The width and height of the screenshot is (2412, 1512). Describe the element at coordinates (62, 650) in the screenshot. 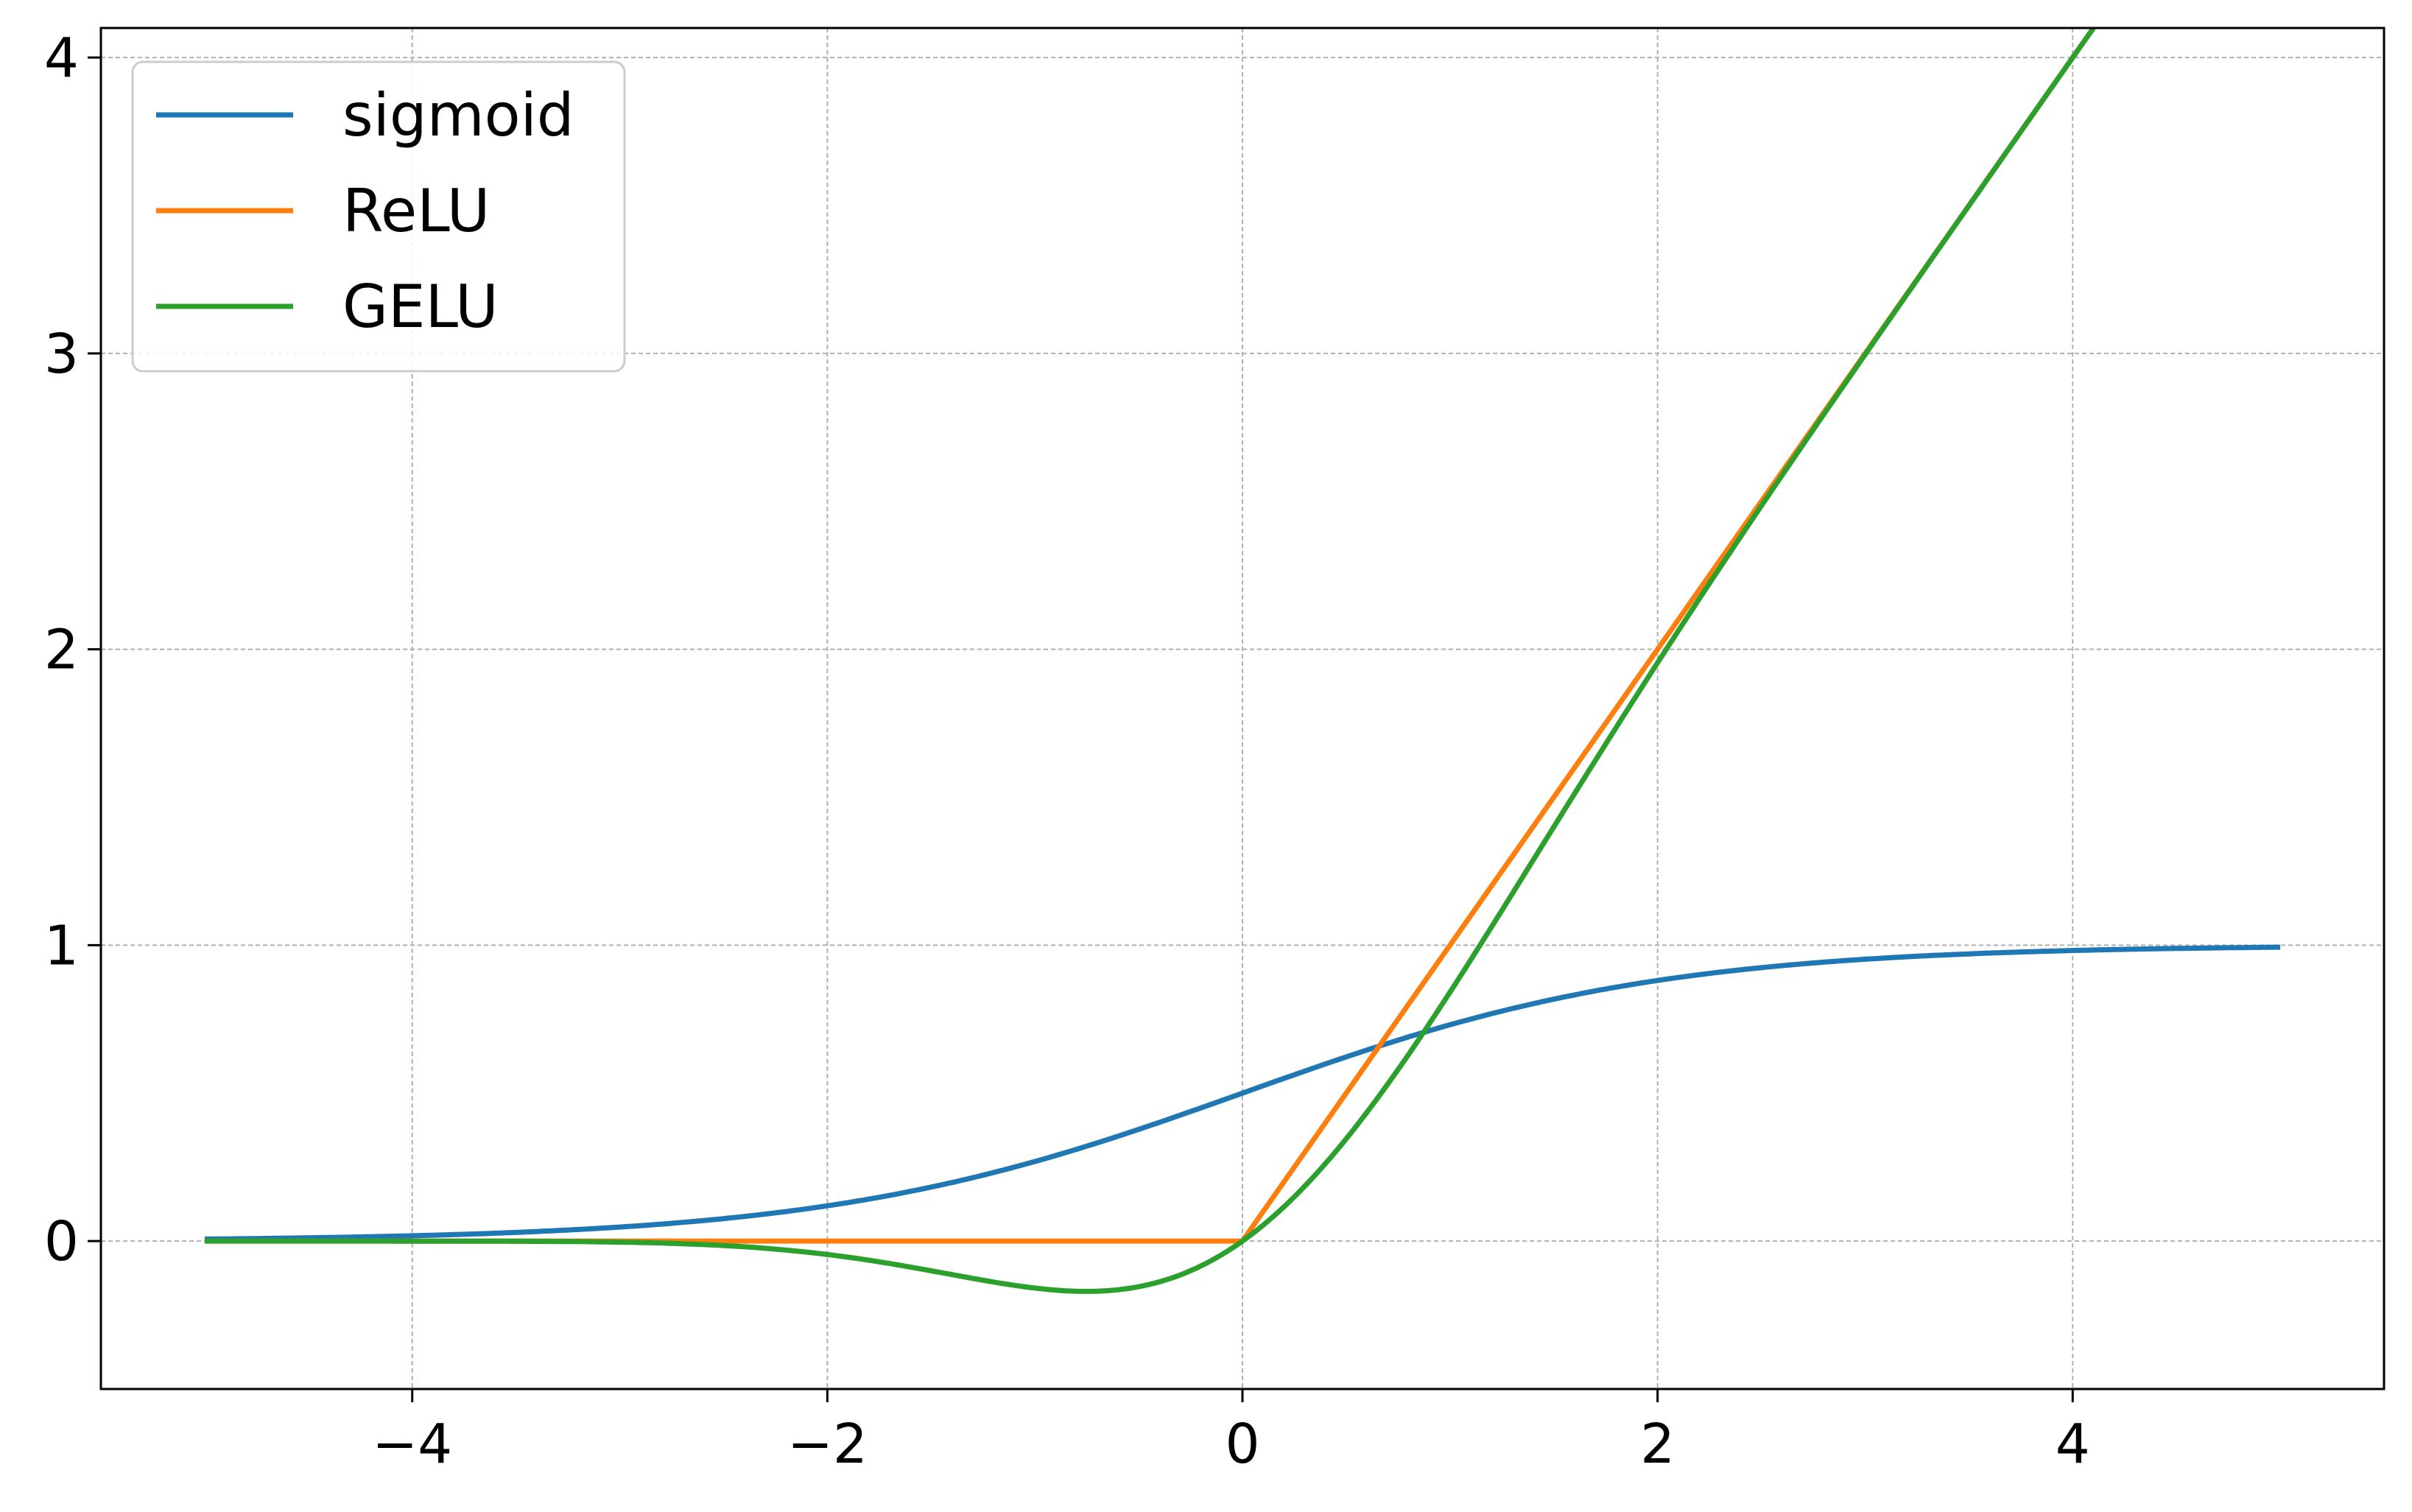

I see `y-tick-label: 2` at that location.